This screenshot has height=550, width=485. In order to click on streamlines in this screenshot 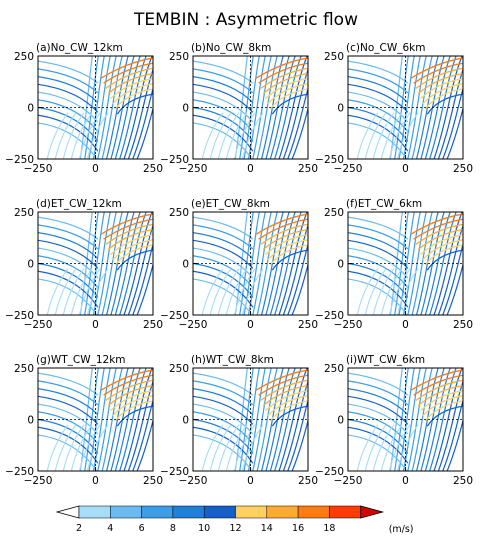, I will do `click(95, 419)`.